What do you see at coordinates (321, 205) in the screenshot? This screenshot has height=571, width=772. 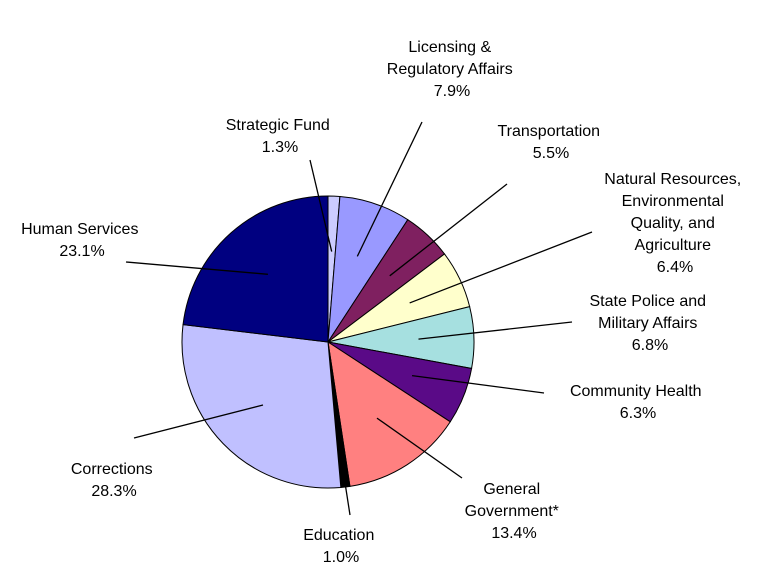 I see `leader-line-strategic-fund` at bounding box center [321, 205].